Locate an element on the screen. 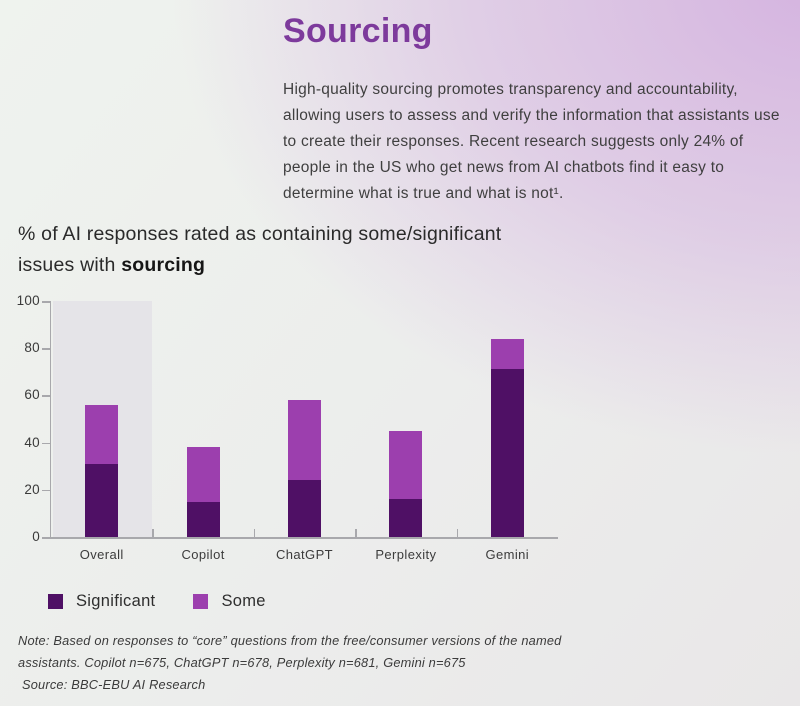 This screenshot has width=800, height=706. significant-swatch-icon is located at coordinates (55, 601).